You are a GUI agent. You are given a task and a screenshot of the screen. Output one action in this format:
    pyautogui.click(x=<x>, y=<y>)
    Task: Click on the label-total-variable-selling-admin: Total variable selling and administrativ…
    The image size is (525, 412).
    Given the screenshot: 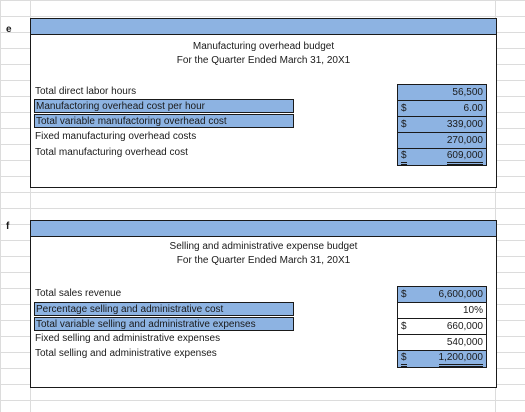 What is the action you would take?
    pyautogui.click(x=164, y=324)
    